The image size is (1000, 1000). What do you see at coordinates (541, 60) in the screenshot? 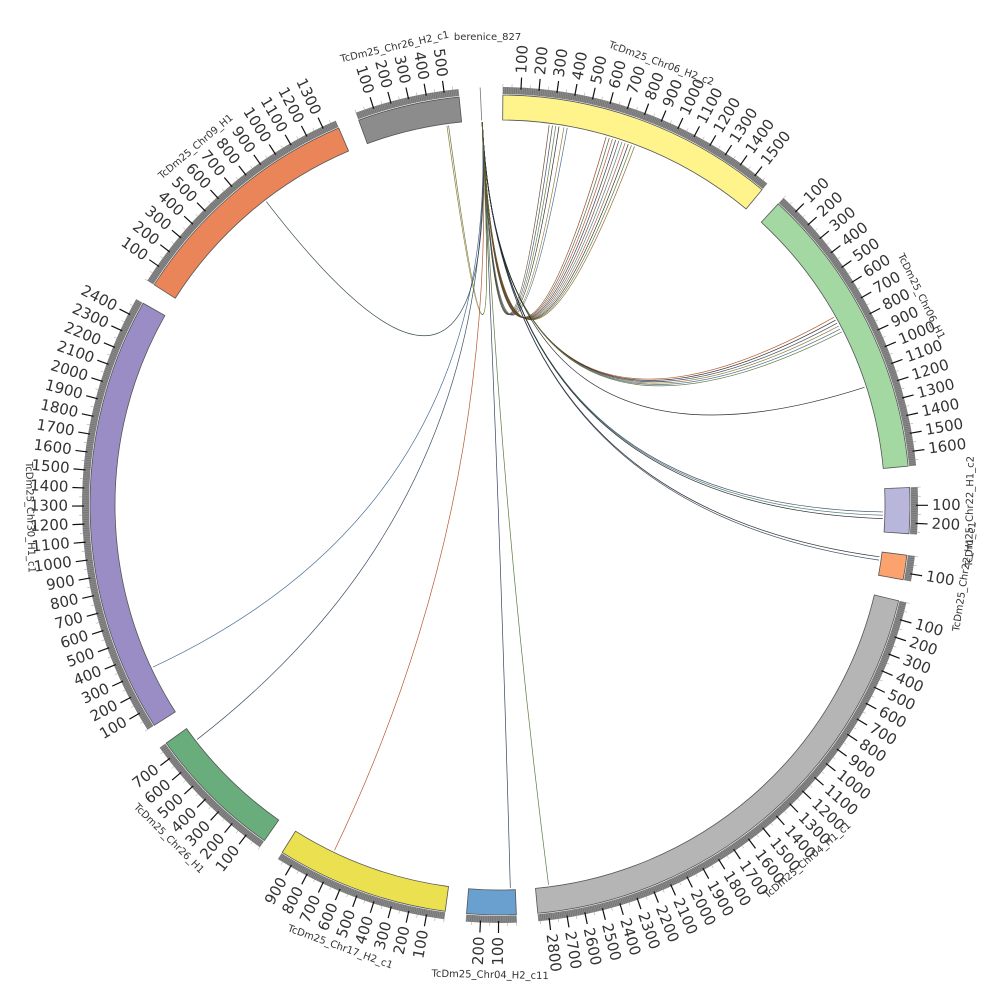
I see `tick-label: 200` at bounding box center [541, 60].